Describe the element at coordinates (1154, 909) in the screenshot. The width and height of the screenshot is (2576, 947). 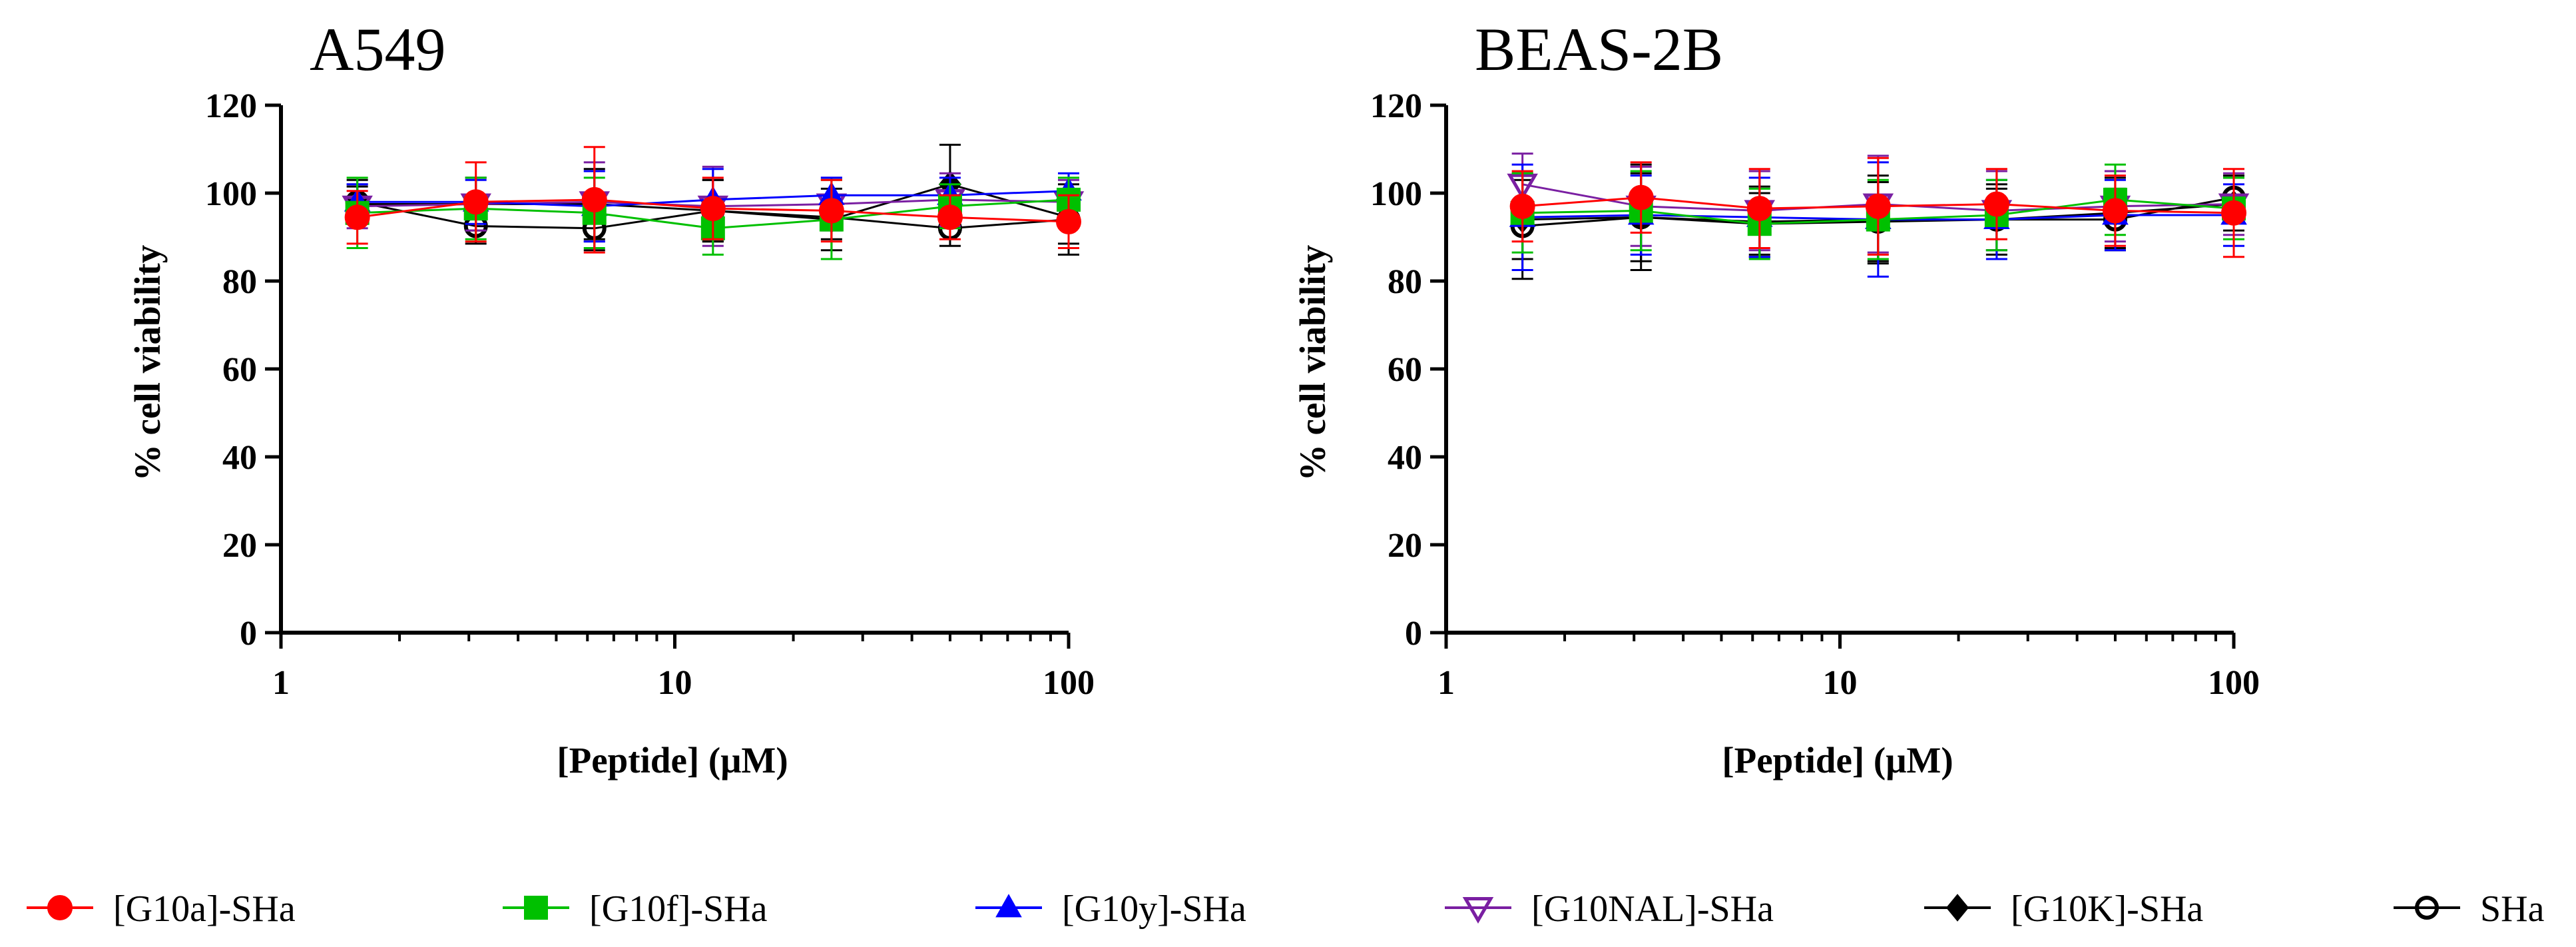
I see `legend-label: [G10y]-SHa` at that location.